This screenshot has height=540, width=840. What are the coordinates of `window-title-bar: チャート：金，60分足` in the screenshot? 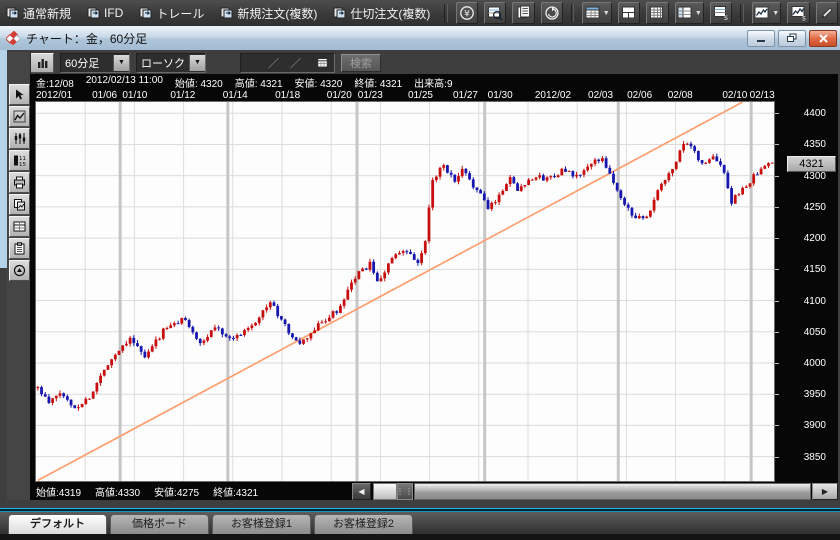 It's located at (420, 38).